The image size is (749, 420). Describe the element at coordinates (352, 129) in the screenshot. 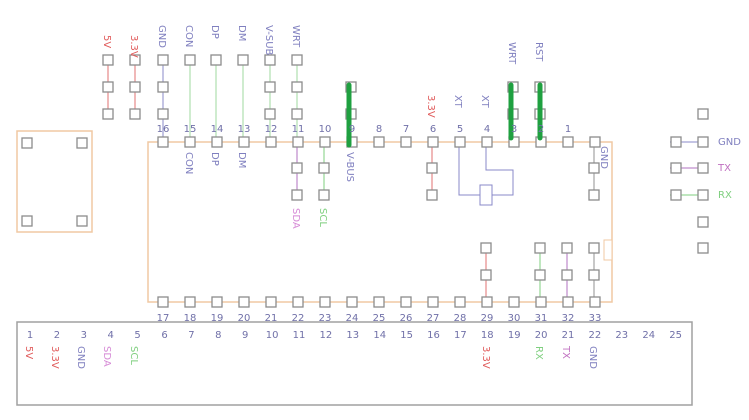

I see `pin-number: 9` at that location.